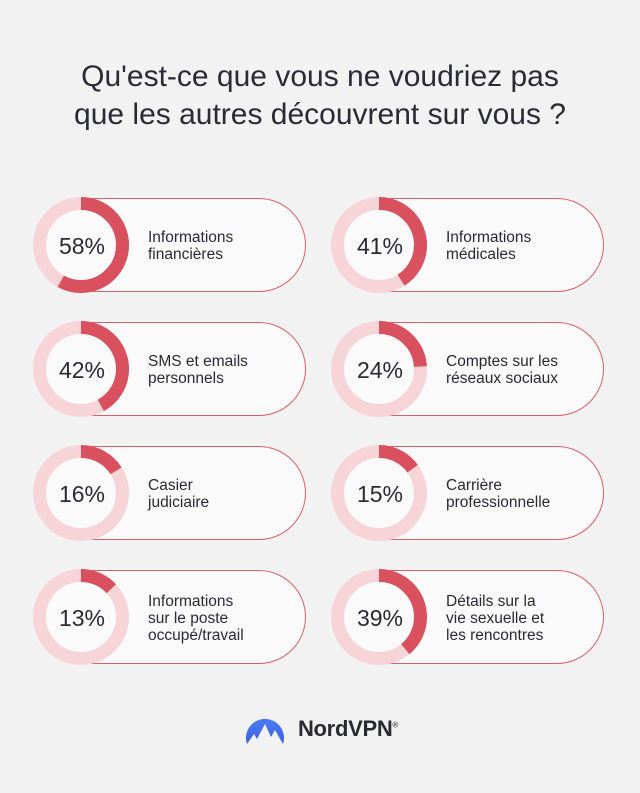 Image resolution: width=640 pixels, height=793 pixels. I want to click on category-label: SMS et emails personnels, so click(223, 370).